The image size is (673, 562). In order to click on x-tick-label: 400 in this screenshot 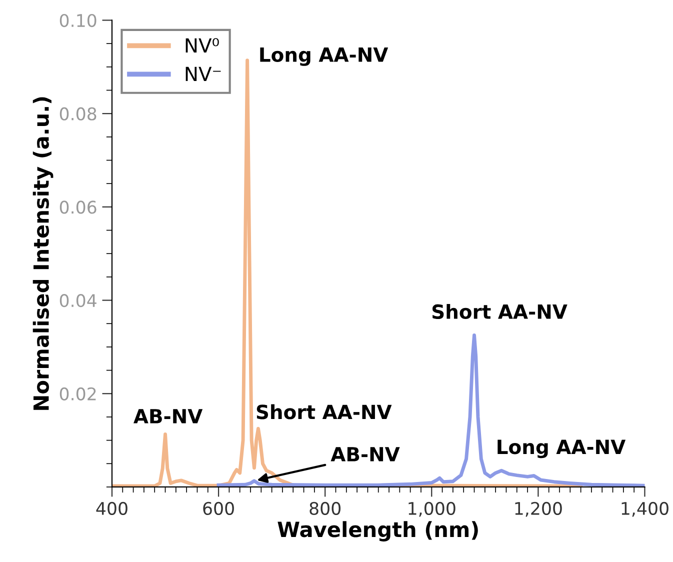, I will do `click(112, 508)`.